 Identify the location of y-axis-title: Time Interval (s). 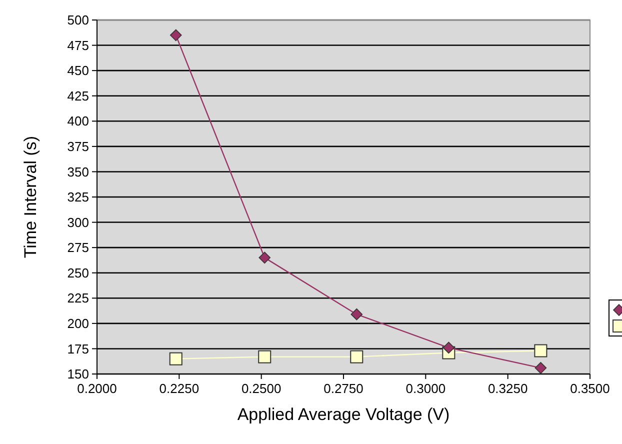
(30, 197).